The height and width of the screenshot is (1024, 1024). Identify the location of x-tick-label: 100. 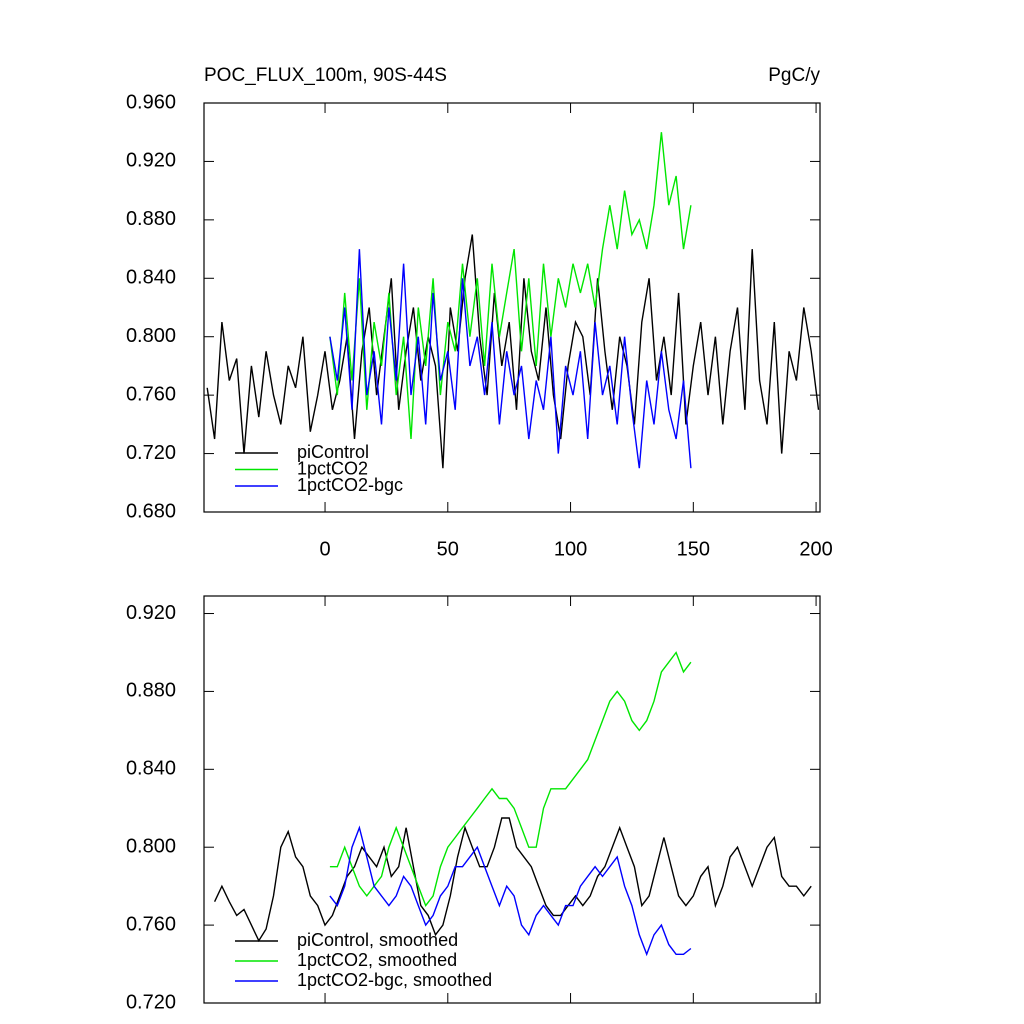
(570, 549).